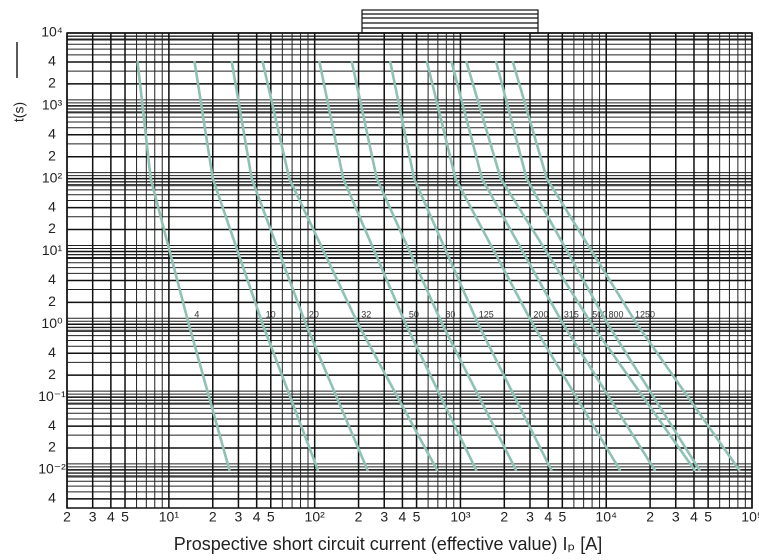  I want to click on y-tick-label: 10², so click(52, 177).